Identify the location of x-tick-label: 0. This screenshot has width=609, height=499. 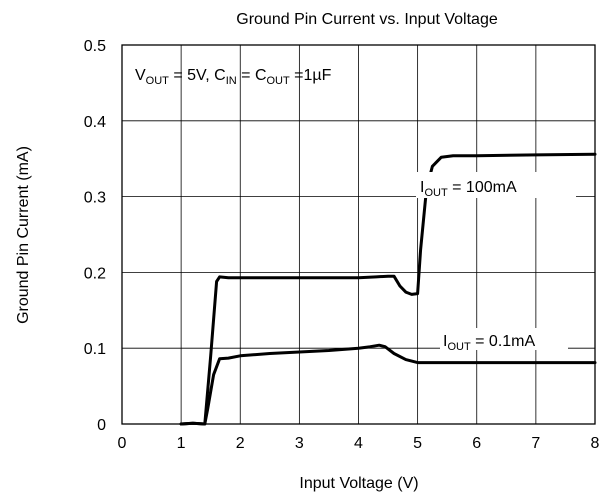
(122, 443).